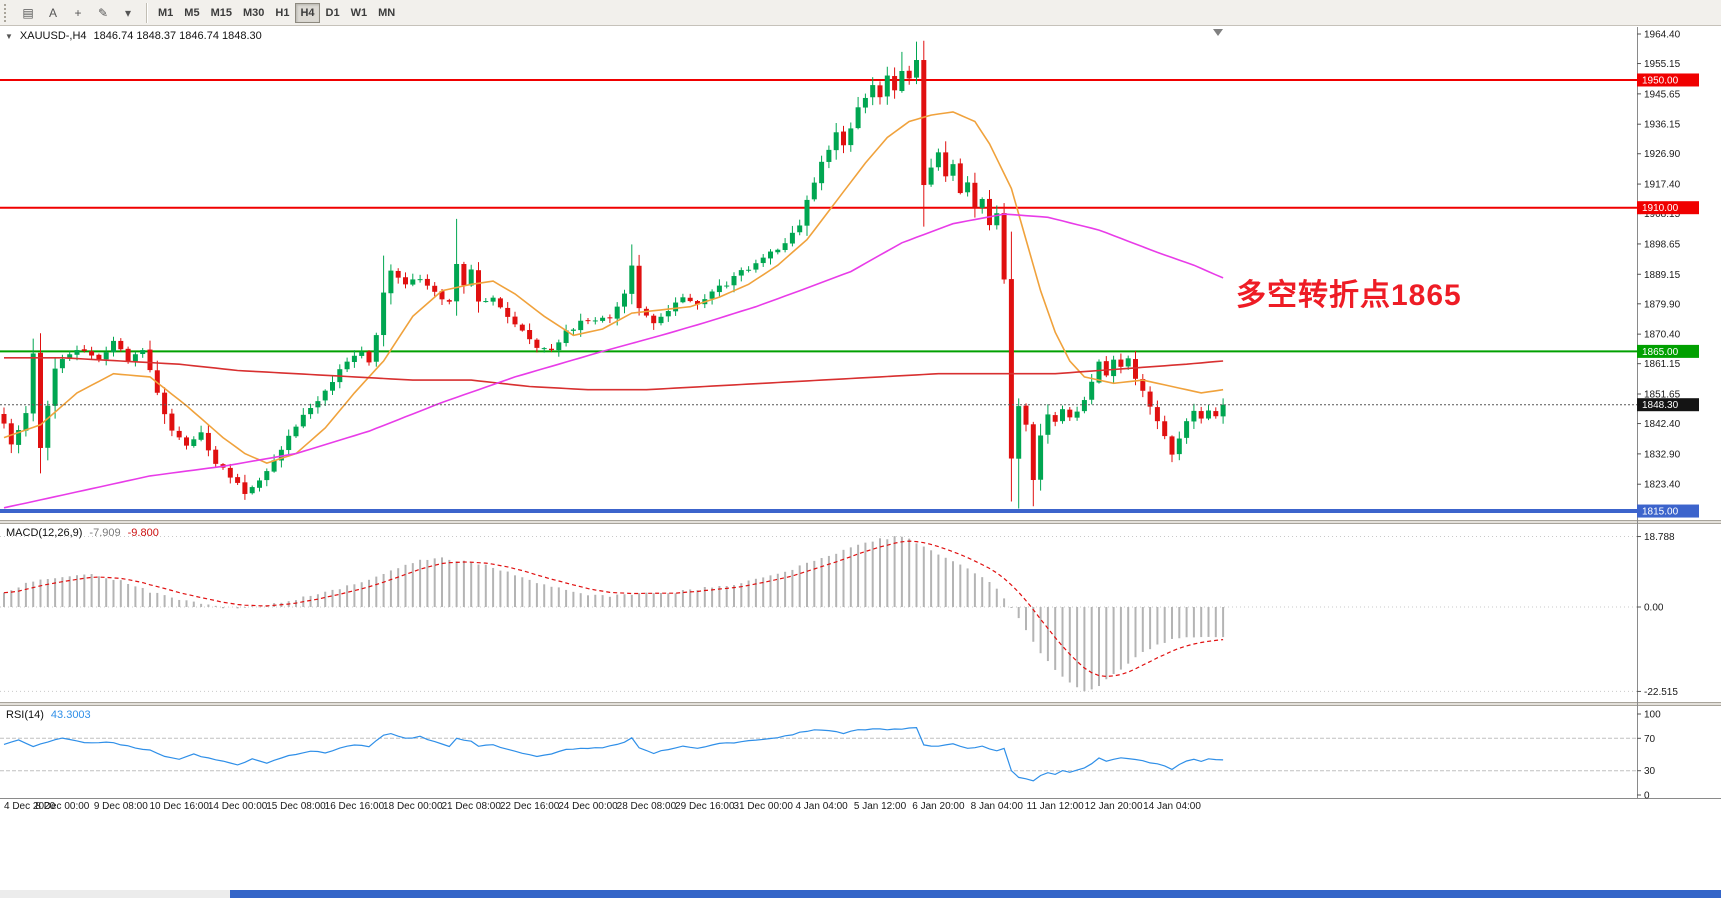  Describe the element at coordinates (238, 806) in the screenshot. I see `time-axis-label: 14 Dec 00:00` at that location.